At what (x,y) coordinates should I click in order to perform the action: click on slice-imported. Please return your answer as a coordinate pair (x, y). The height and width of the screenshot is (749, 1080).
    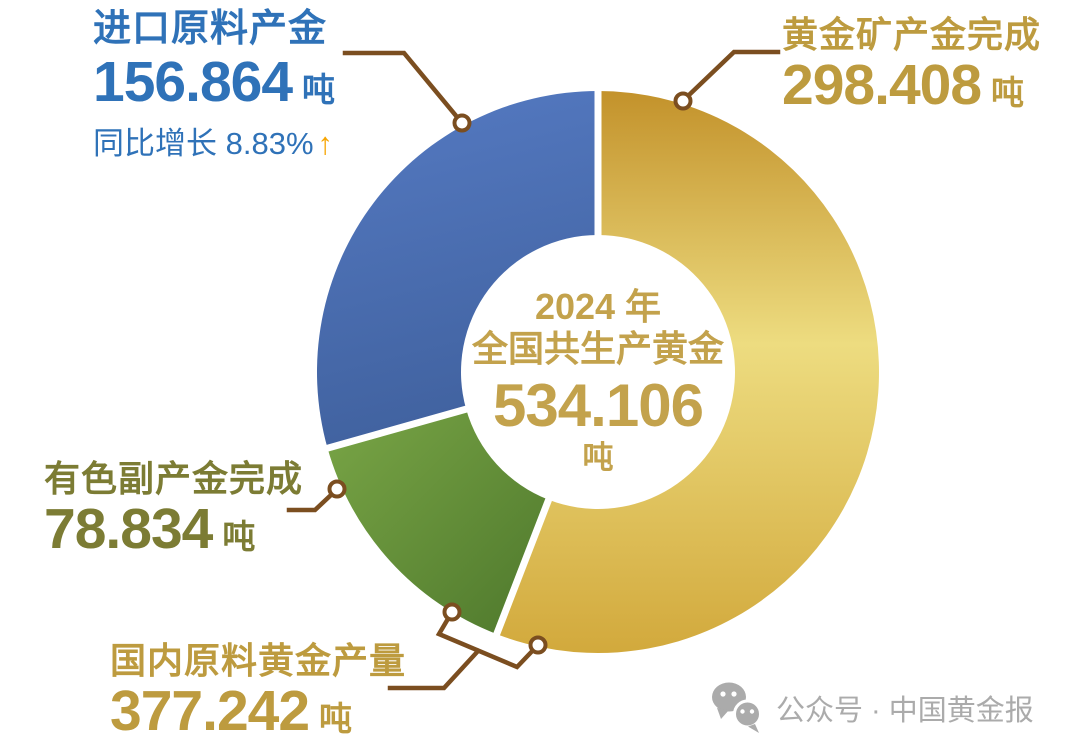
    Looking at the image, I should click on (457, 270).